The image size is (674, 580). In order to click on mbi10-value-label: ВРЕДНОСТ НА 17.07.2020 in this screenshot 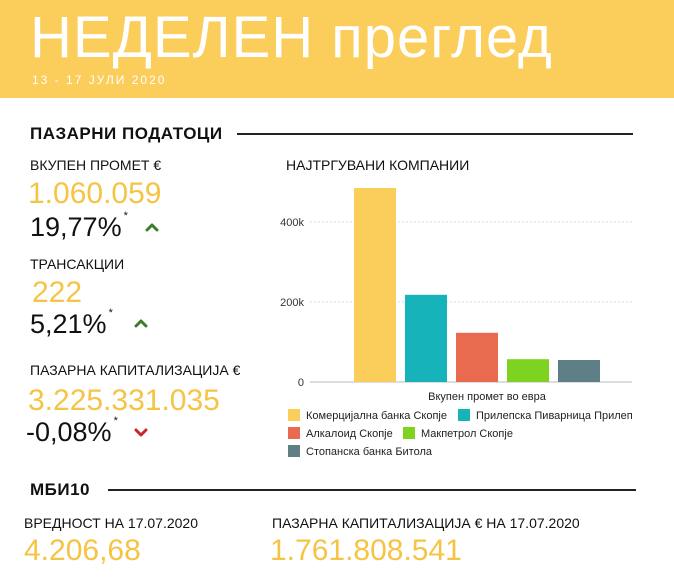, I will do `click(111, 523)`.